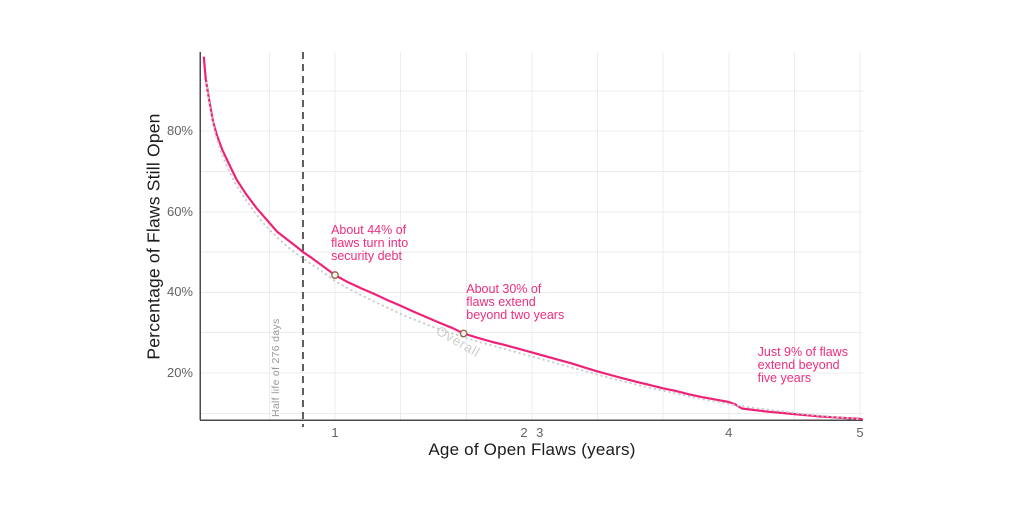 Image resolution: width=1024 pixels, height=512 pixels. What do you see at coordinates (501, 302) in the screenshot?
I see `annotation-line: flaws extend` at bounding box center [501, 302].